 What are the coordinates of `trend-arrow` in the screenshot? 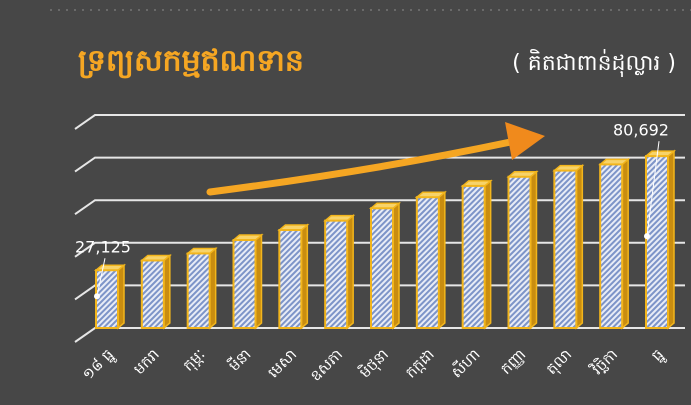 It's located at (365, 166).